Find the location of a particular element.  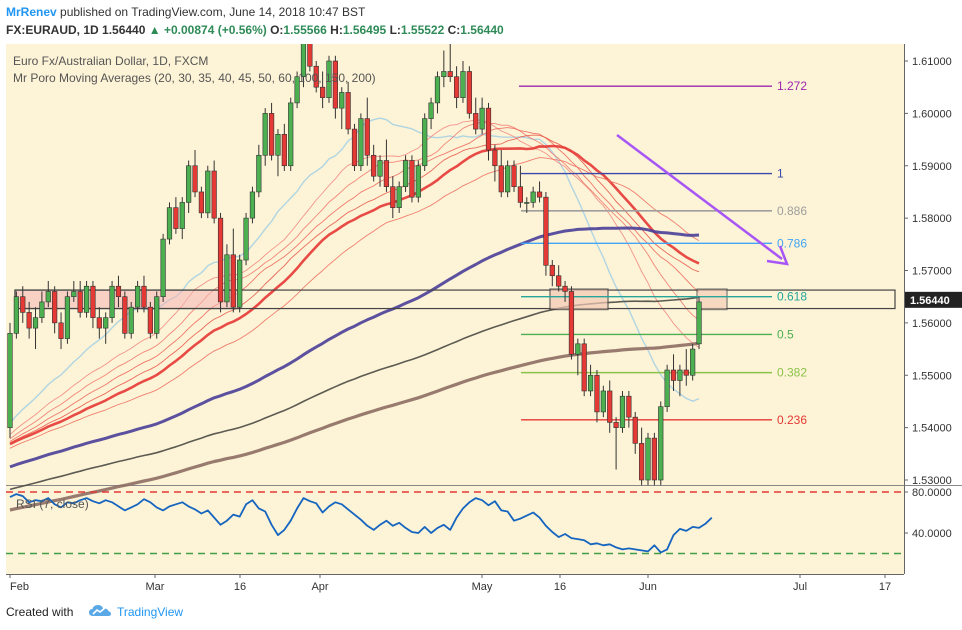

rsi-panel-background is located at coordinates (455, 530).